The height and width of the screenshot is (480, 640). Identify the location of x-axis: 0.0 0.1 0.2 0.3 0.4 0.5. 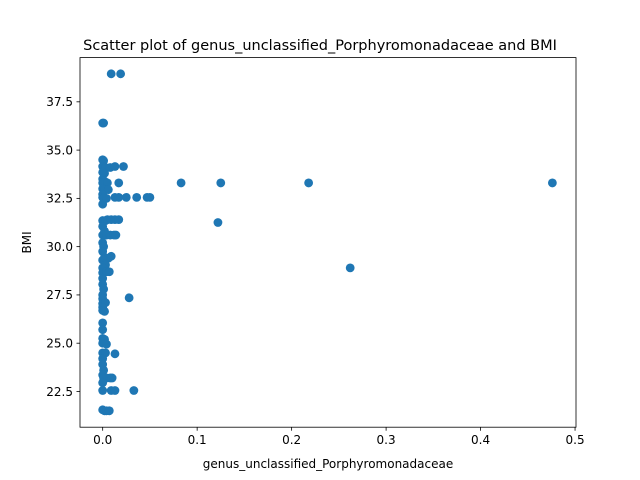
(339, 437).